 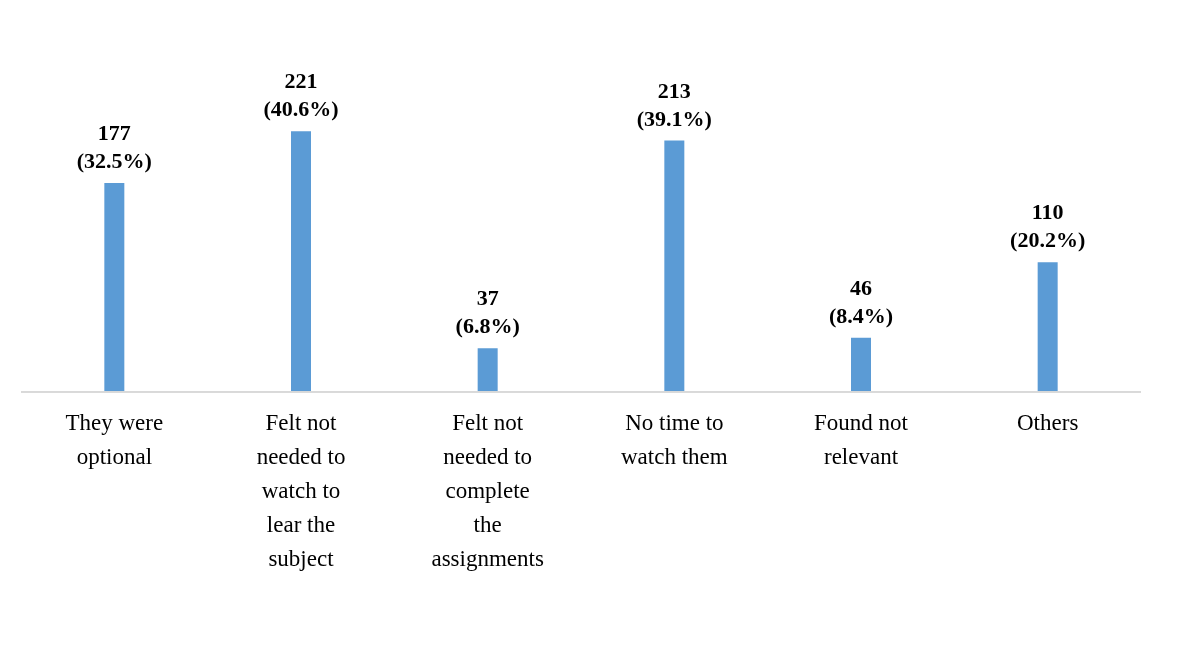 What do you see at coordinates (301, 490) in the screenshot?
I see `x-tick-label: Felt not needed to watch to lear the subject` at bounding box center [301, 490].